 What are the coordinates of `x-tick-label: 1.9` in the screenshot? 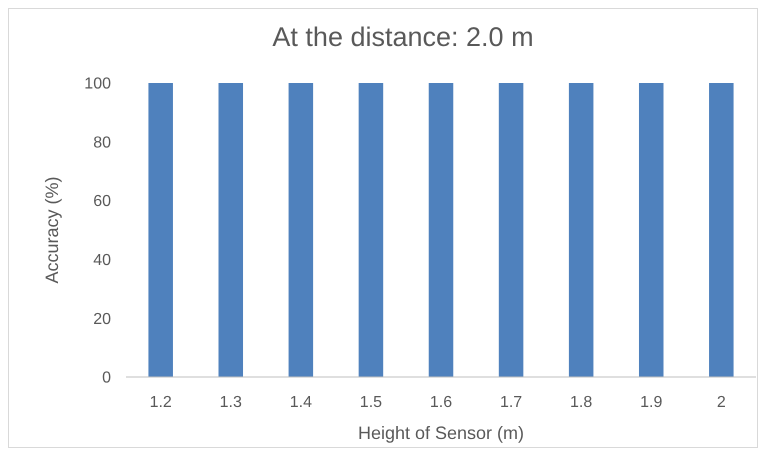 It's located at (651, 402).